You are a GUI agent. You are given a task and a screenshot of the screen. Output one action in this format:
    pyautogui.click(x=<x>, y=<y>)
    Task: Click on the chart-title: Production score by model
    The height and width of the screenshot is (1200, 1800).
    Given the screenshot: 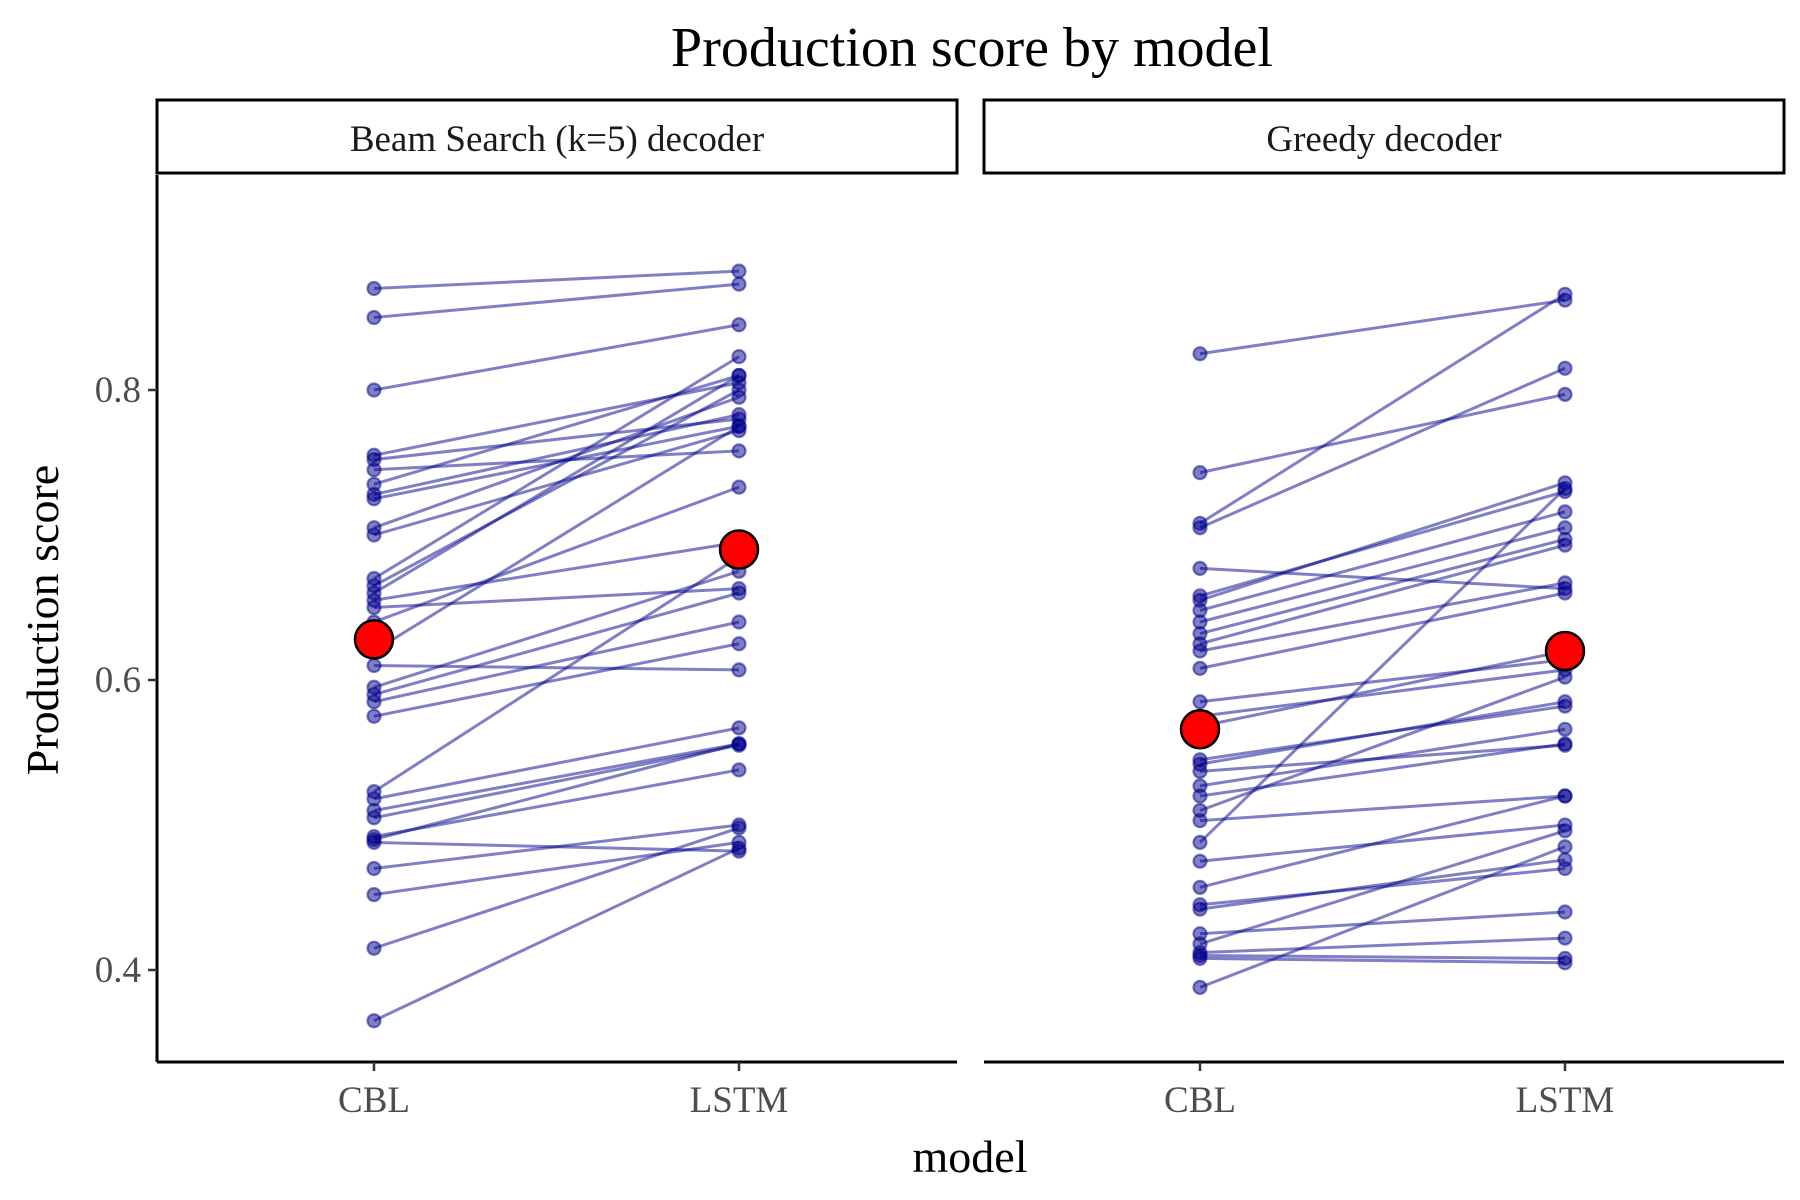 What is the action you would take?
    pyautogui.click(x=972, y=48)
    